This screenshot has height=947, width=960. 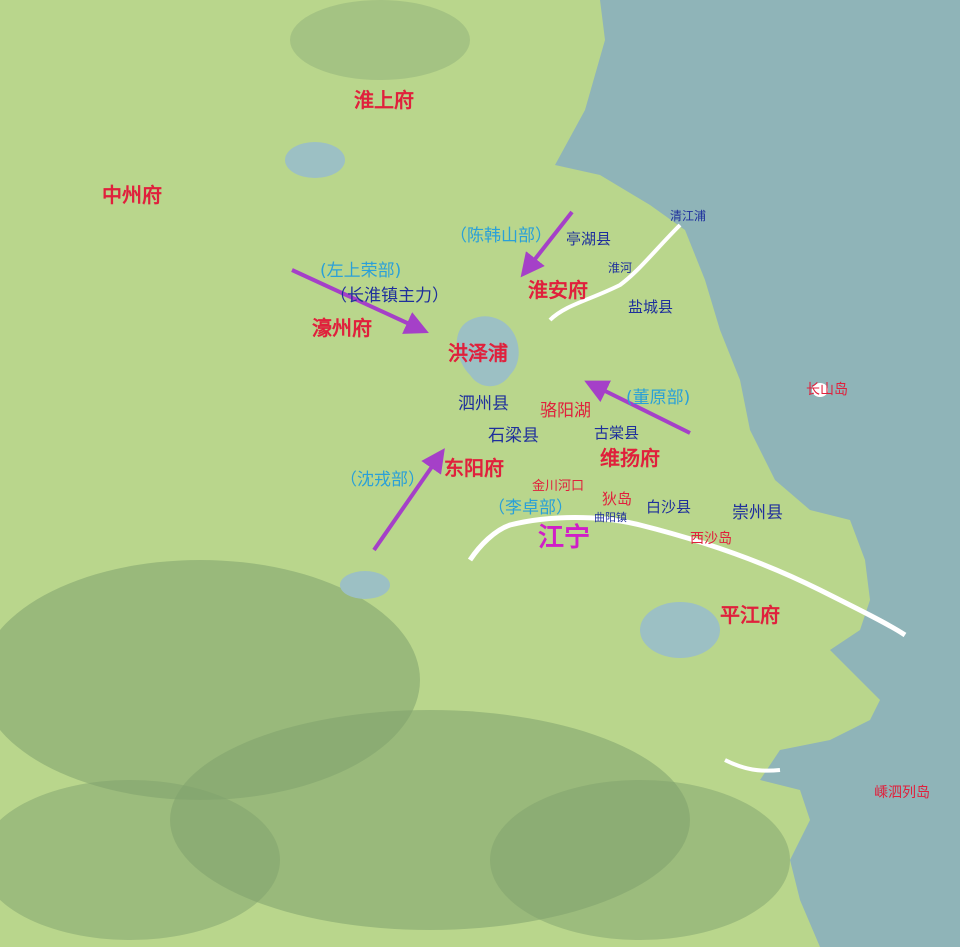 I want to click on label-unit-shenrong: （沈戎部）, so click(x=382, y=480).